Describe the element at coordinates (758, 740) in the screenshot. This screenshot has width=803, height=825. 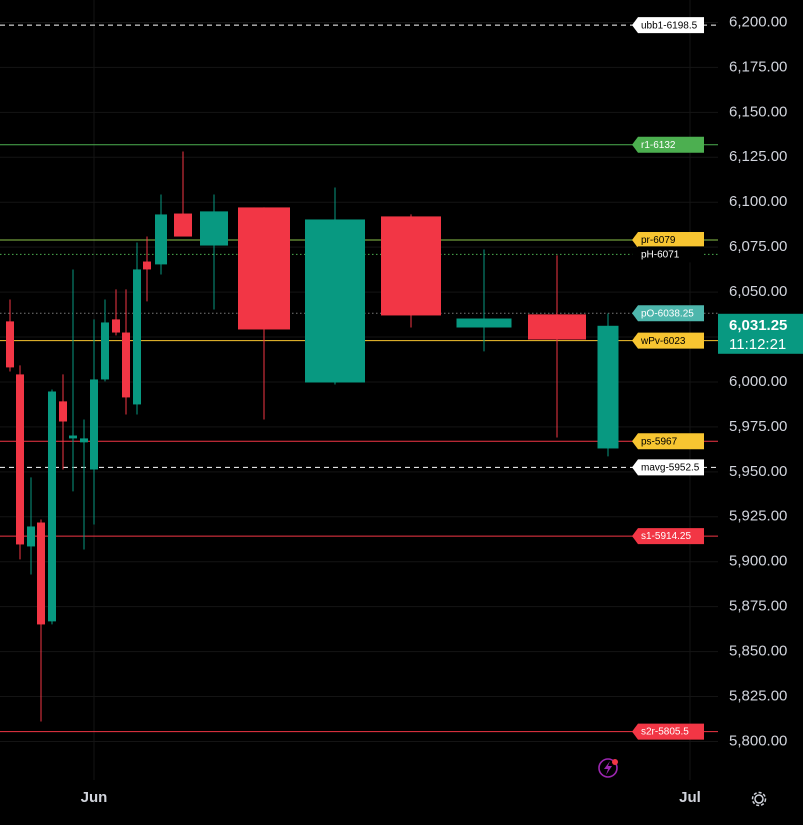
I see `y-tick-label: 5,800.00` at that location.